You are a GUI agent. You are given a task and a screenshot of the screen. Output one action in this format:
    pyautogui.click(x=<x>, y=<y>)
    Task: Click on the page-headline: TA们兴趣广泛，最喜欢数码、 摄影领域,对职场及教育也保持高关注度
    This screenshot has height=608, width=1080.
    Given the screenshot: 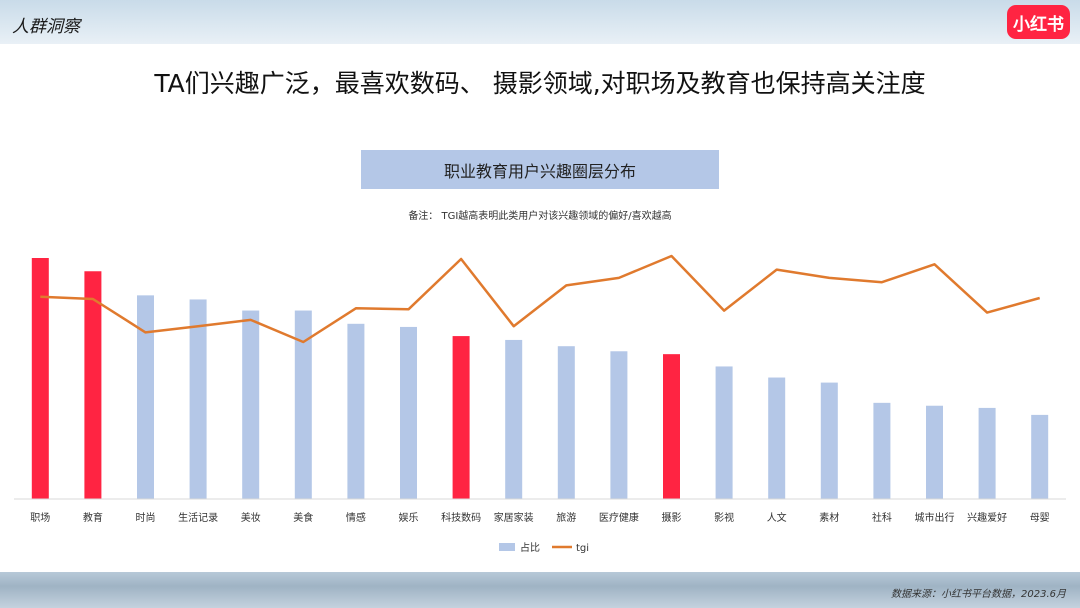 What is the action you would take?
    pyautogui.click(x=540, y=83)
    